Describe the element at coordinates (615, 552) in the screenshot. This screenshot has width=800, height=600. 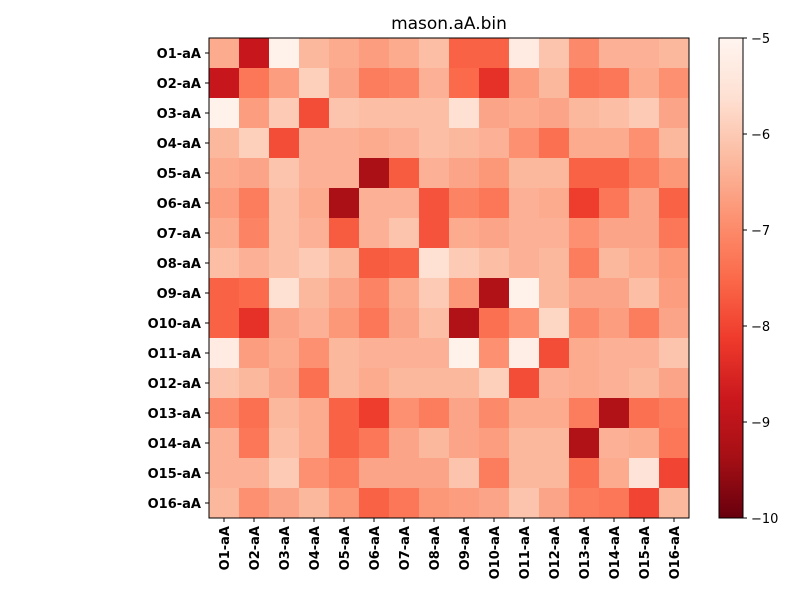
I see `x-tick-label: O14-aA` at that location.